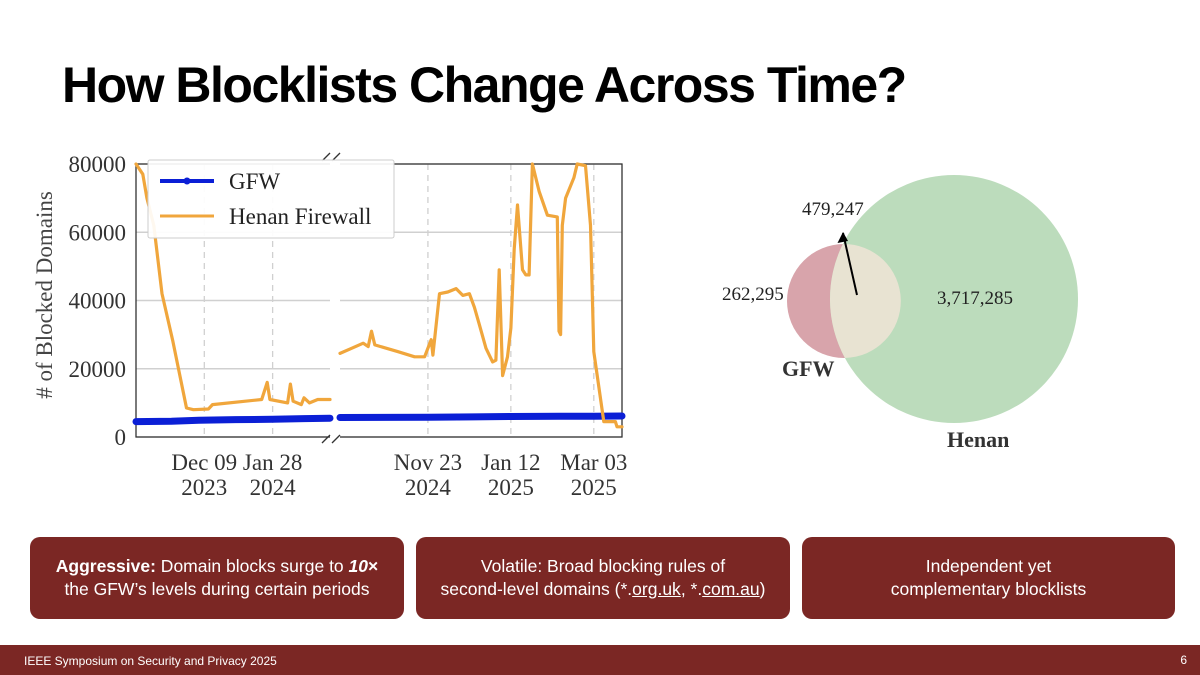 The width and height of the screenshot is (1200, 675). Describe the element at coordinates (978, 439) in the screenshot. I see `venn-label-henan: Henan` at that location.